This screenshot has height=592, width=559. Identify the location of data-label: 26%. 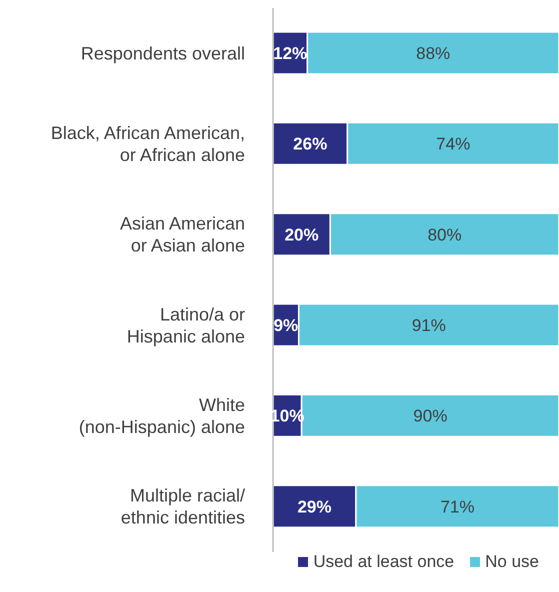
(310, 144).